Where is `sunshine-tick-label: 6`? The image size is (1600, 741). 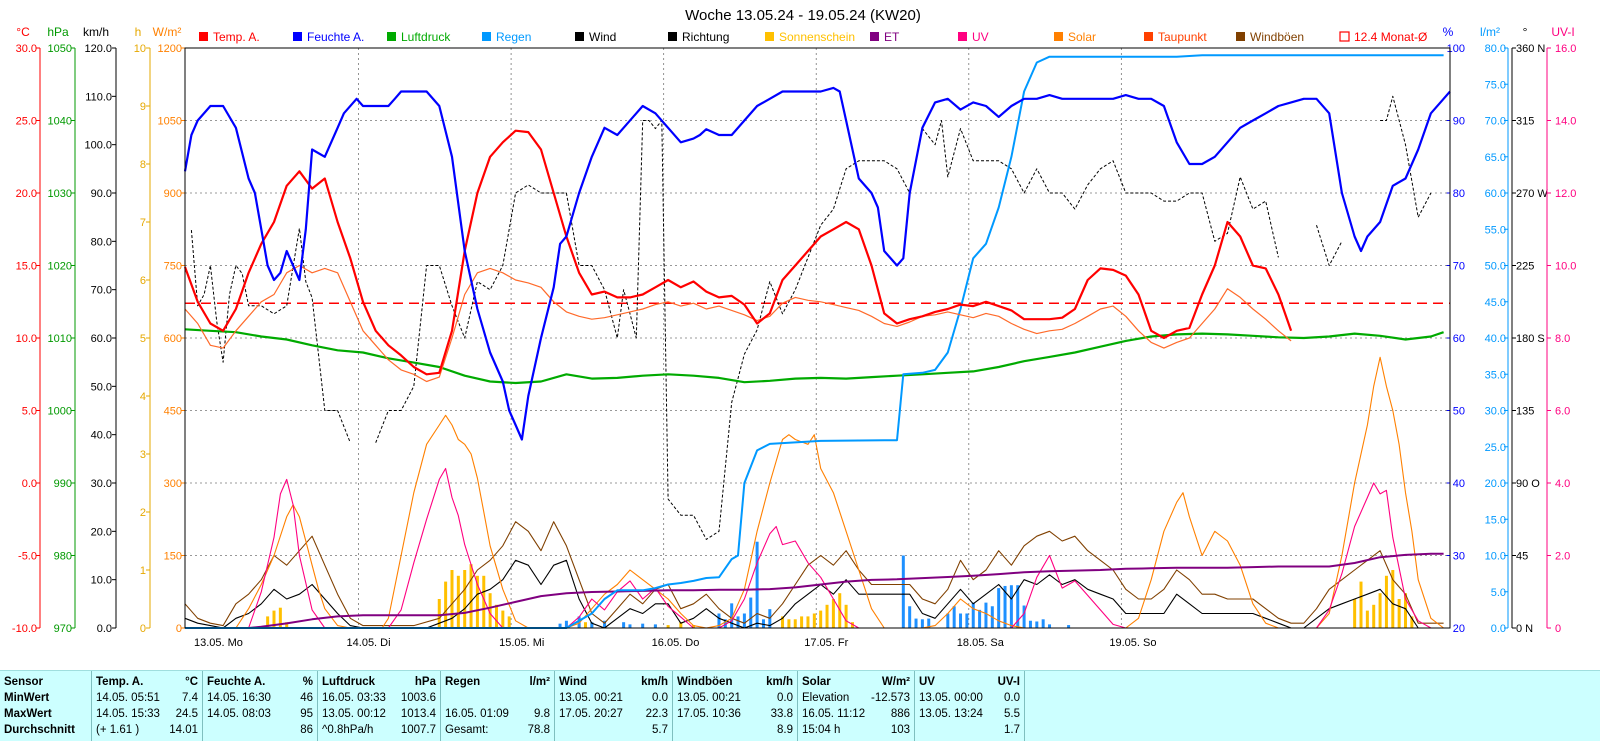
sunshine-tick-label: 6 is located at coordinates (143, 281).